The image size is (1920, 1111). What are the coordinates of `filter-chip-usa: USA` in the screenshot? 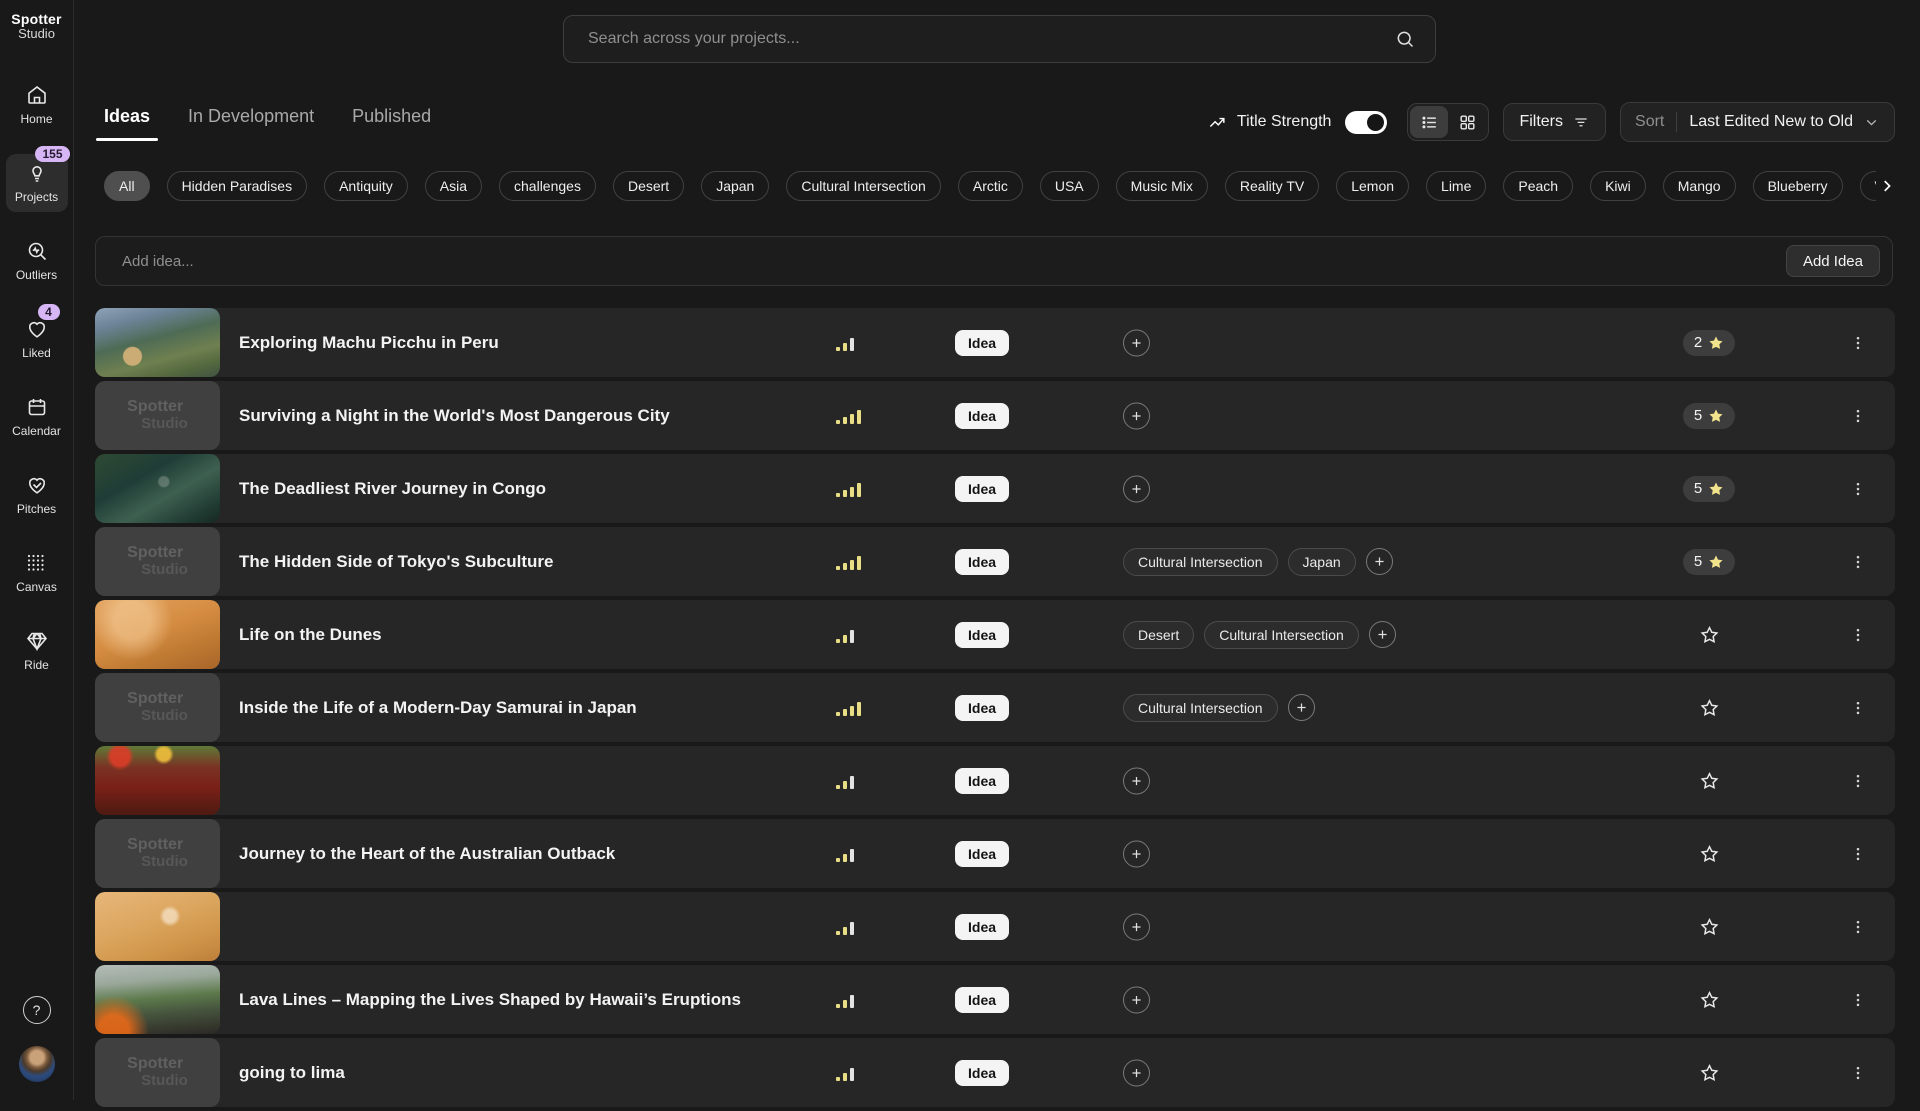 It's located at (1069, 186).